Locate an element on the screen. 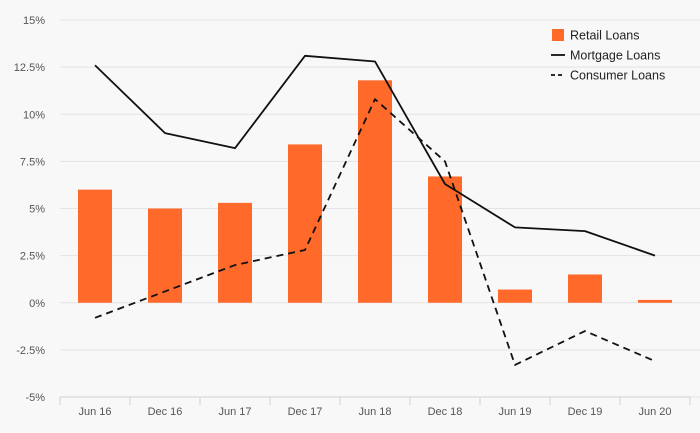 The width and height of the screenshot is (700, 433). y-tick-label: 2.5% is located at coordinates (32, 257).